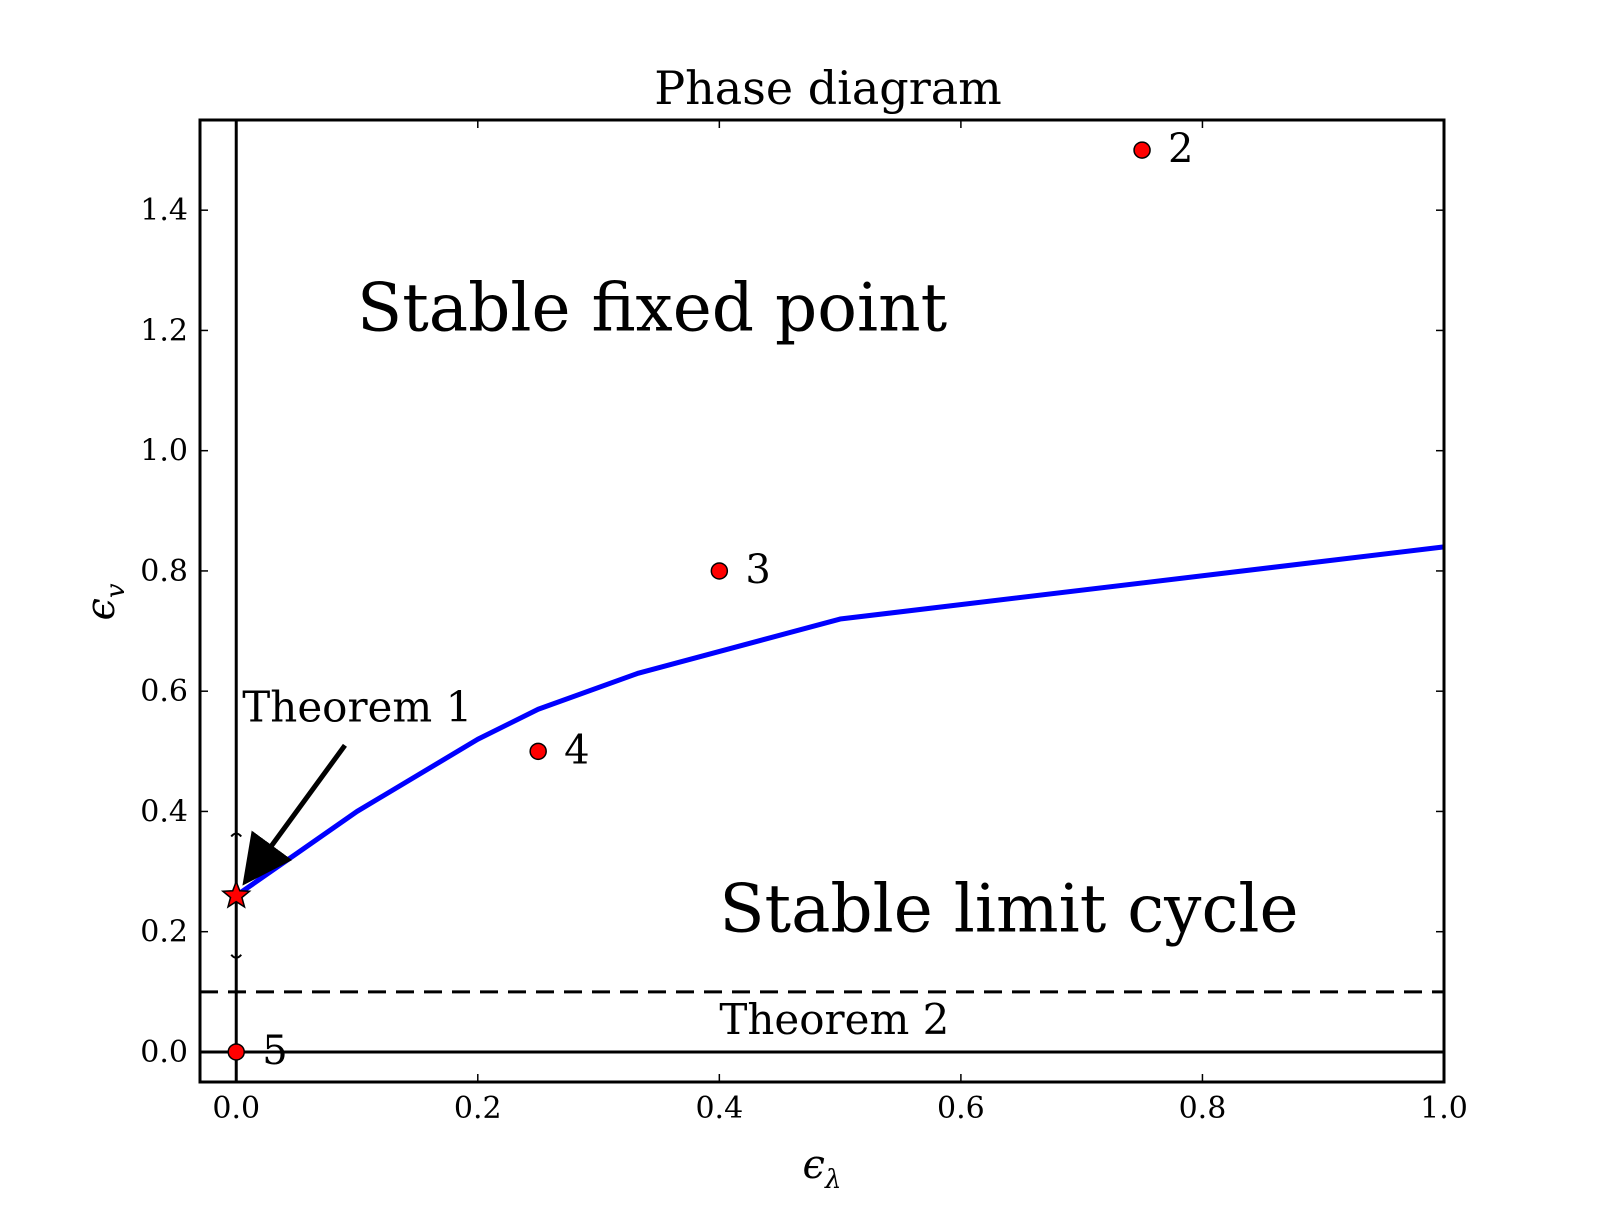  Describe the element at coordinates (478, 1108) in the screenshot. I see `x-tick-label-1: 0.2` at that location.